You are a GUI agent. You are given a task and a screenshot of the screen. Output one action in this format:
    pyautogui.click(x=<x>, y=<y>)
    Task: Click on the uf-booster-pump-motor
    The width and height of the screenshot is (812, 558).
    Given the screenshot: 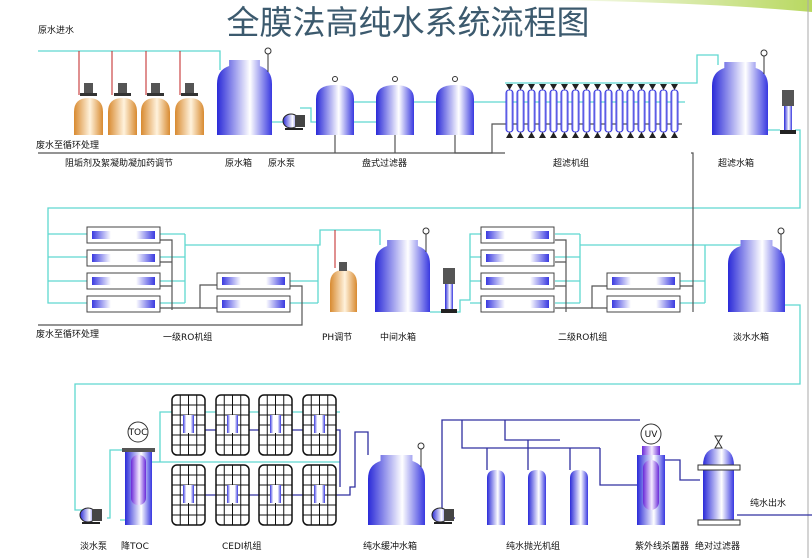 What is the action you would take?
    pyautogui.click(x=788, y=98)
    